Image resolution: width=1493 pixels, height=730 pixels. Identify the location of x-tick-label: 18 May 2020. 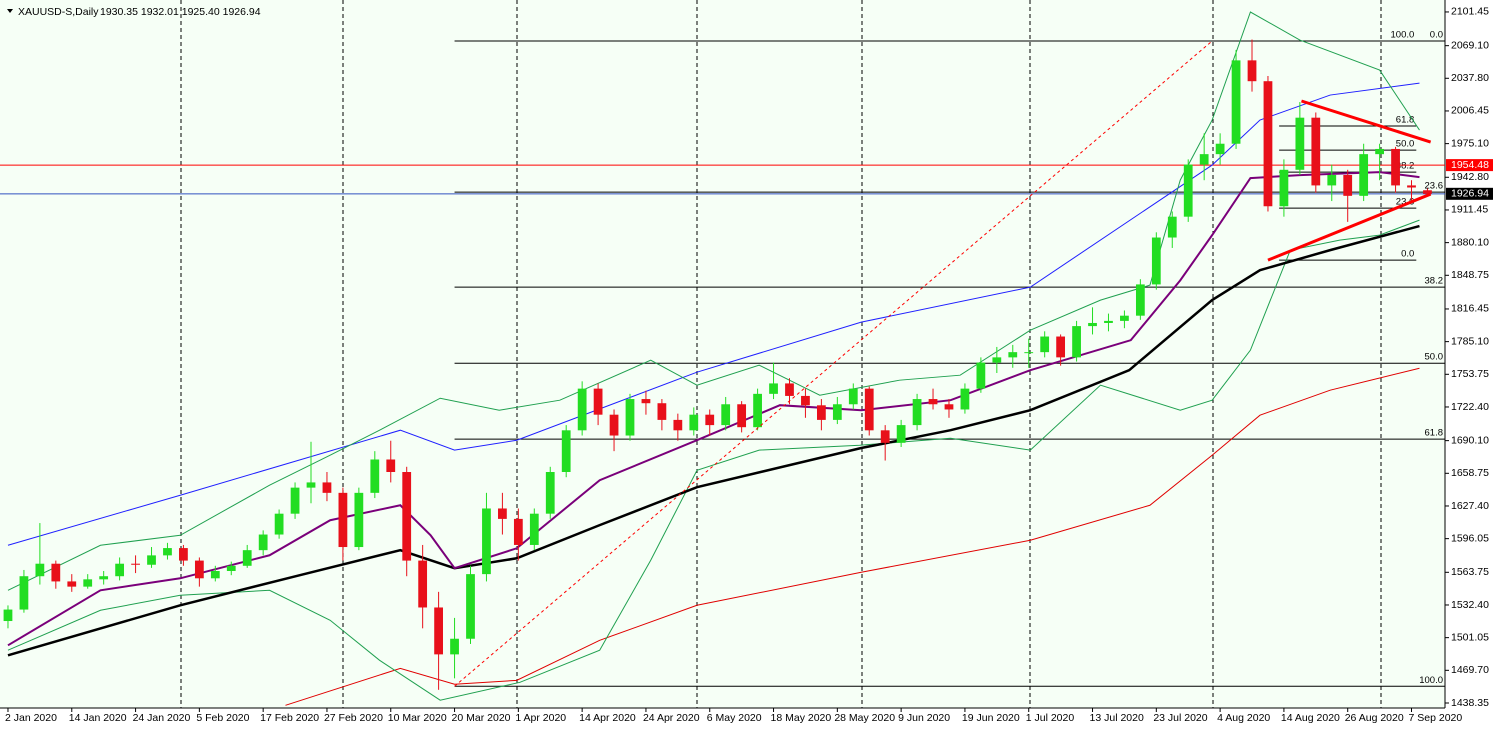
(801, 718).